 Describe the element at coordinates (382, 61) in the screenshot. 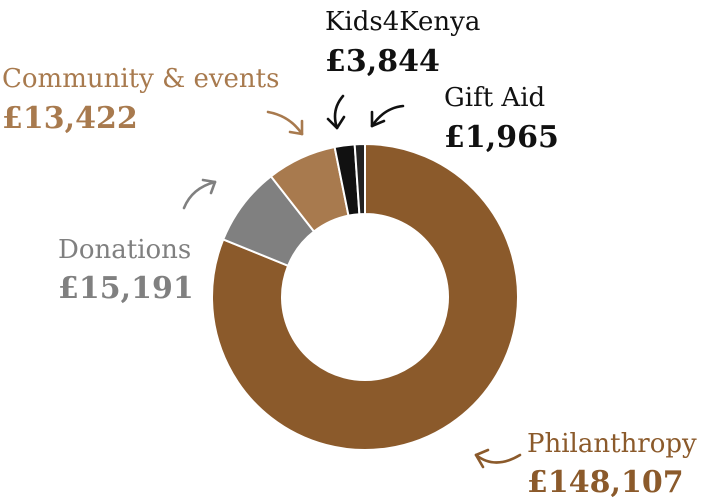

I see `label-kids4kenya-value: £3,844` at that location.